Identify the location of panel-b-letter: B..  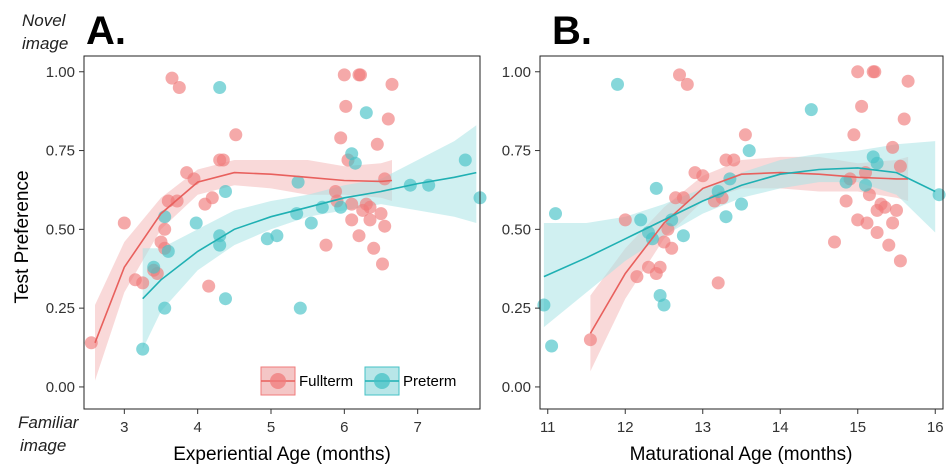
(572, 31).